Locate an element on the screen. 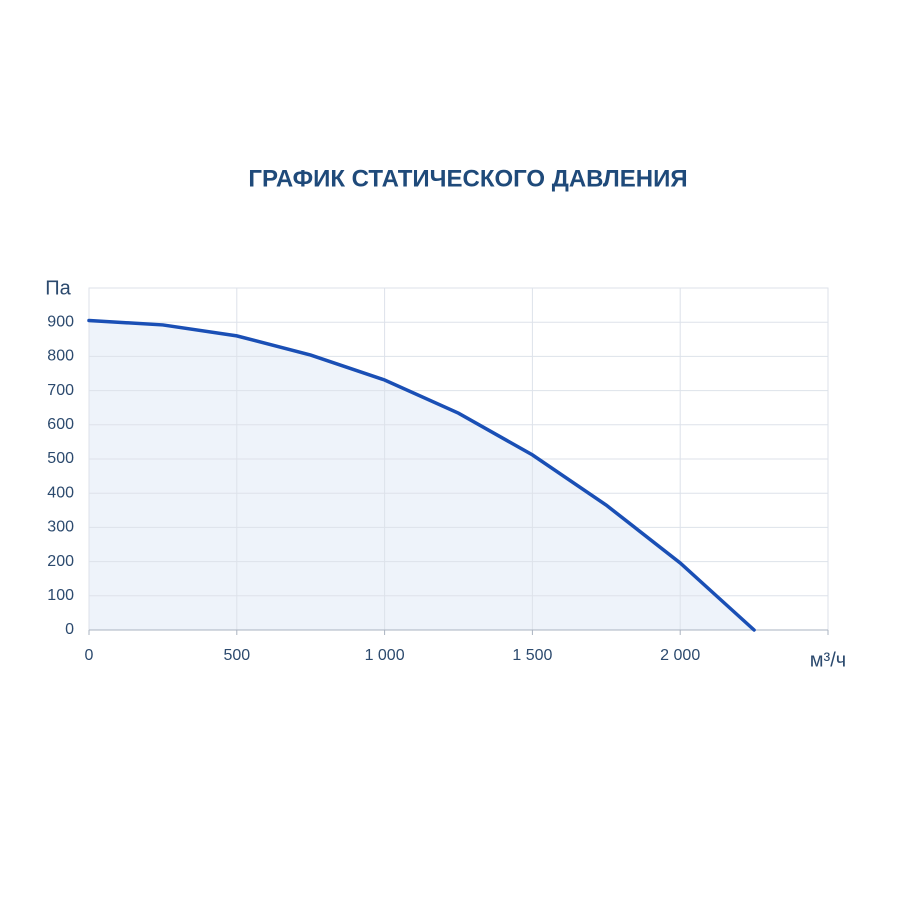 The image size is (900, 905). y-axis-label: Па is located at coordinates (58, 288).